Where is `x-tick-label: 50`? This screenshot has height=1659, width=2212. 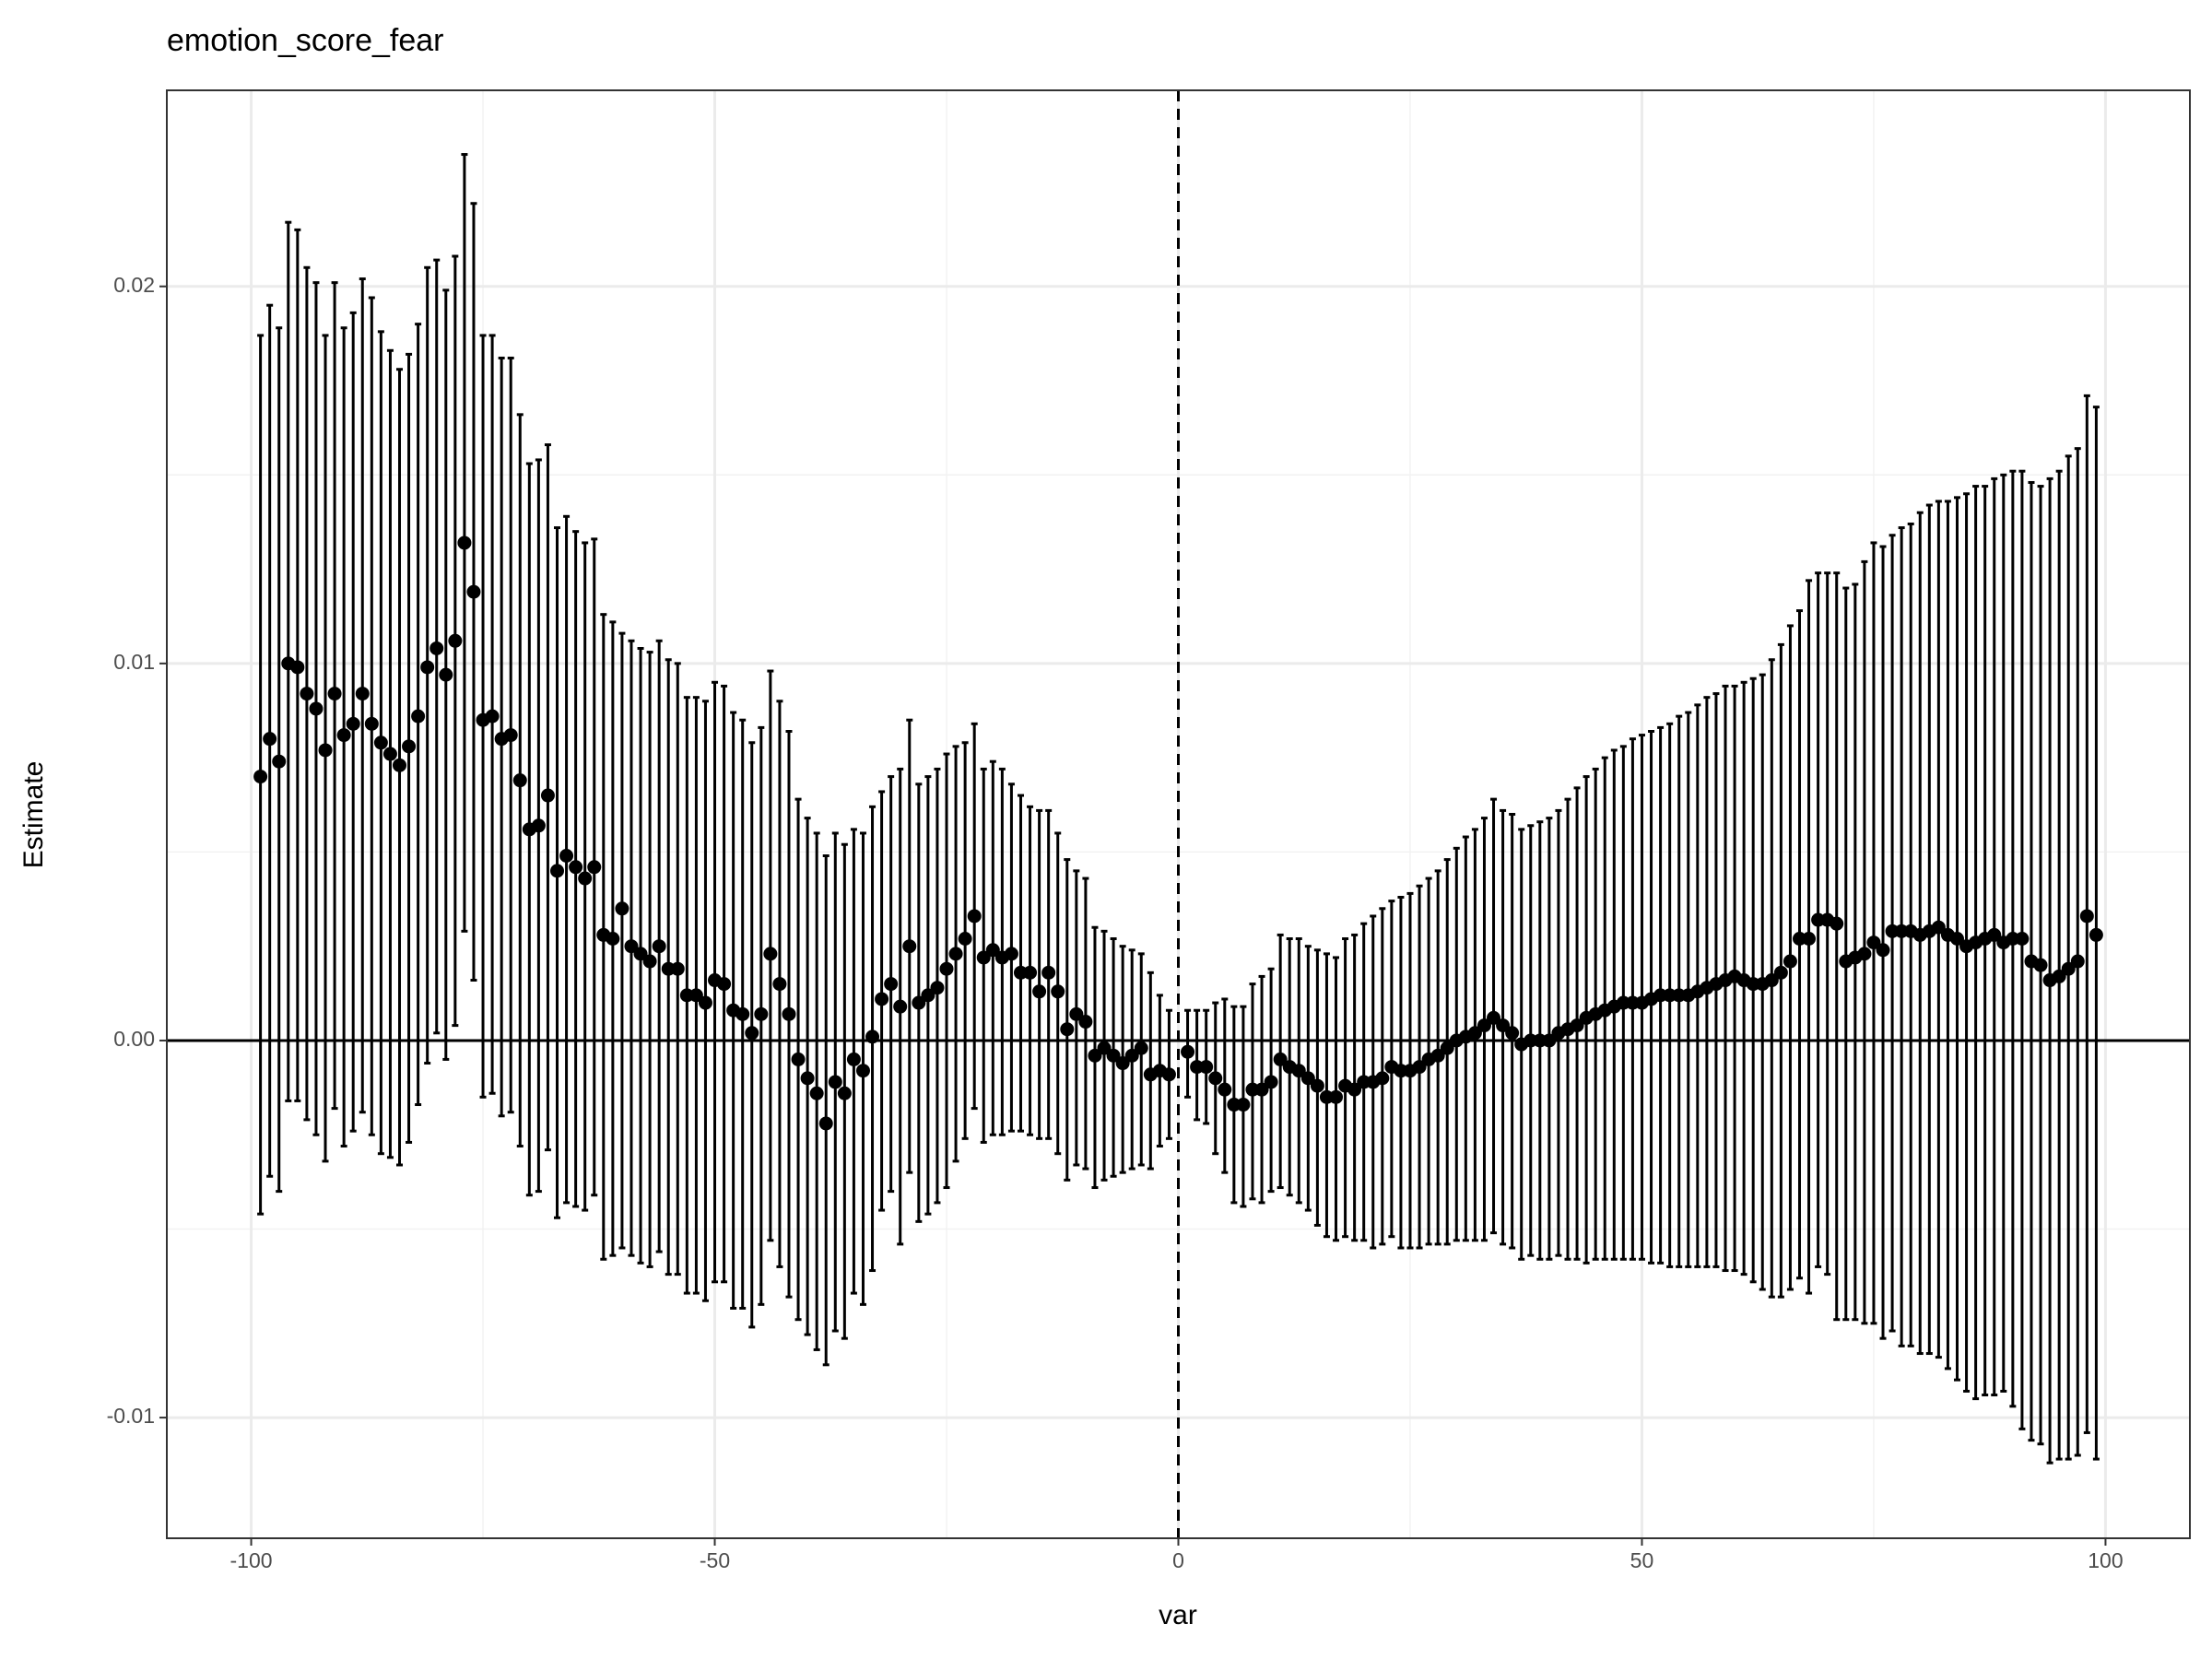
x-tick-label: 50 is located at coordinates (1642, 1560).